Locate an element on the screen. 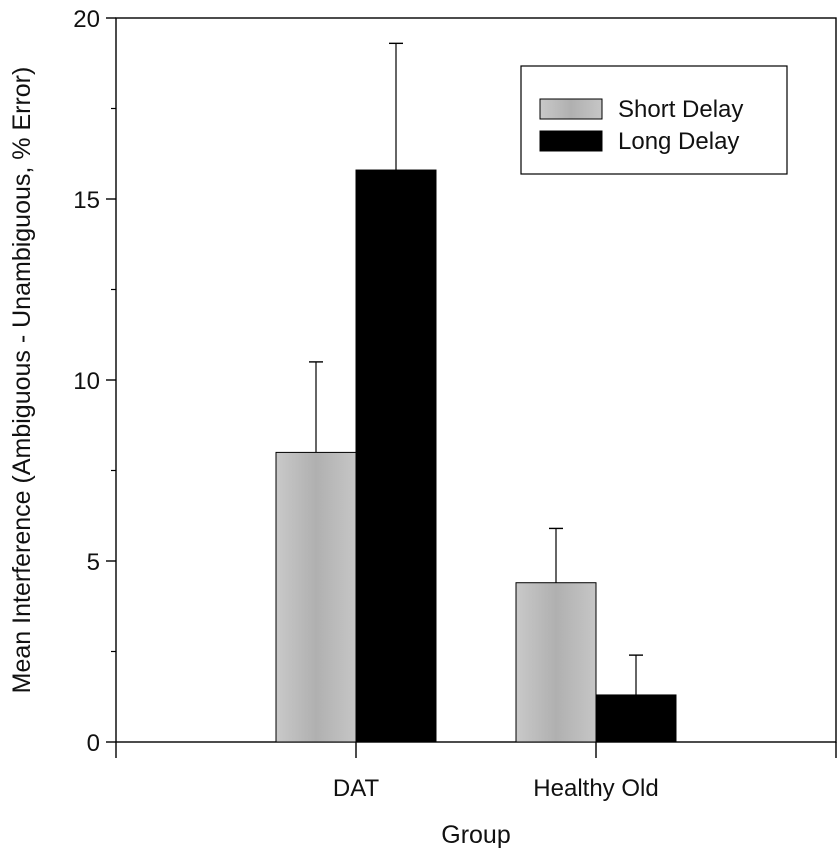  y-tick-label: 5 is located at coordinates (93, 562).